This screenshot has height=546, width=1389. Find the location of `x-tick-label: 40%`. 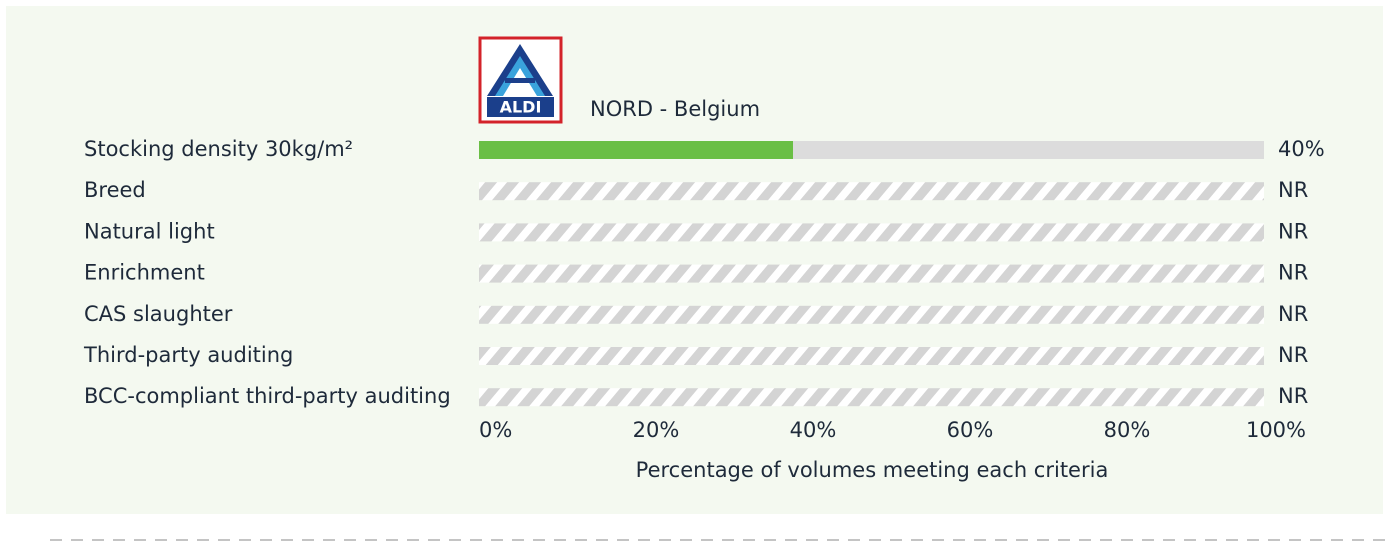

x-tick-label: 40% is located at coordinates (813, 430).